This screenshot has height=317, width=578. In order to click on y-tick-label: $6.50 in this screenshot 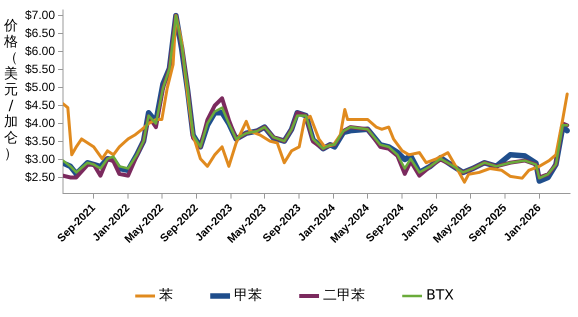, I will do `click(40, 33)`.